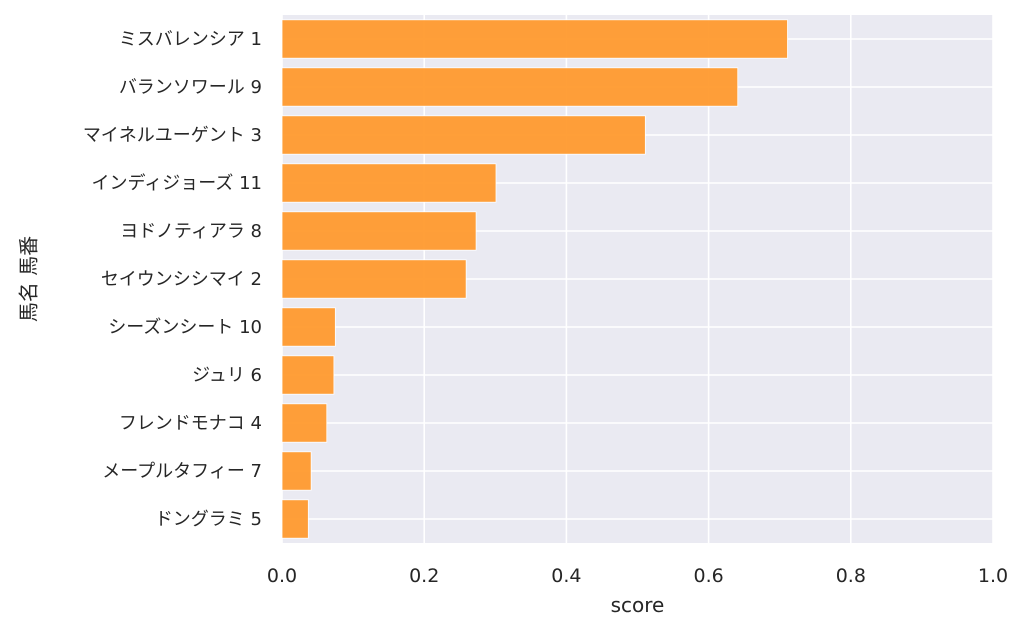 This screenshot has height=633, width=1024. What do you see at coordinates (638, 605) in the screenshot?
I see `x-axis-title: score` at bounding box center [638, 605].